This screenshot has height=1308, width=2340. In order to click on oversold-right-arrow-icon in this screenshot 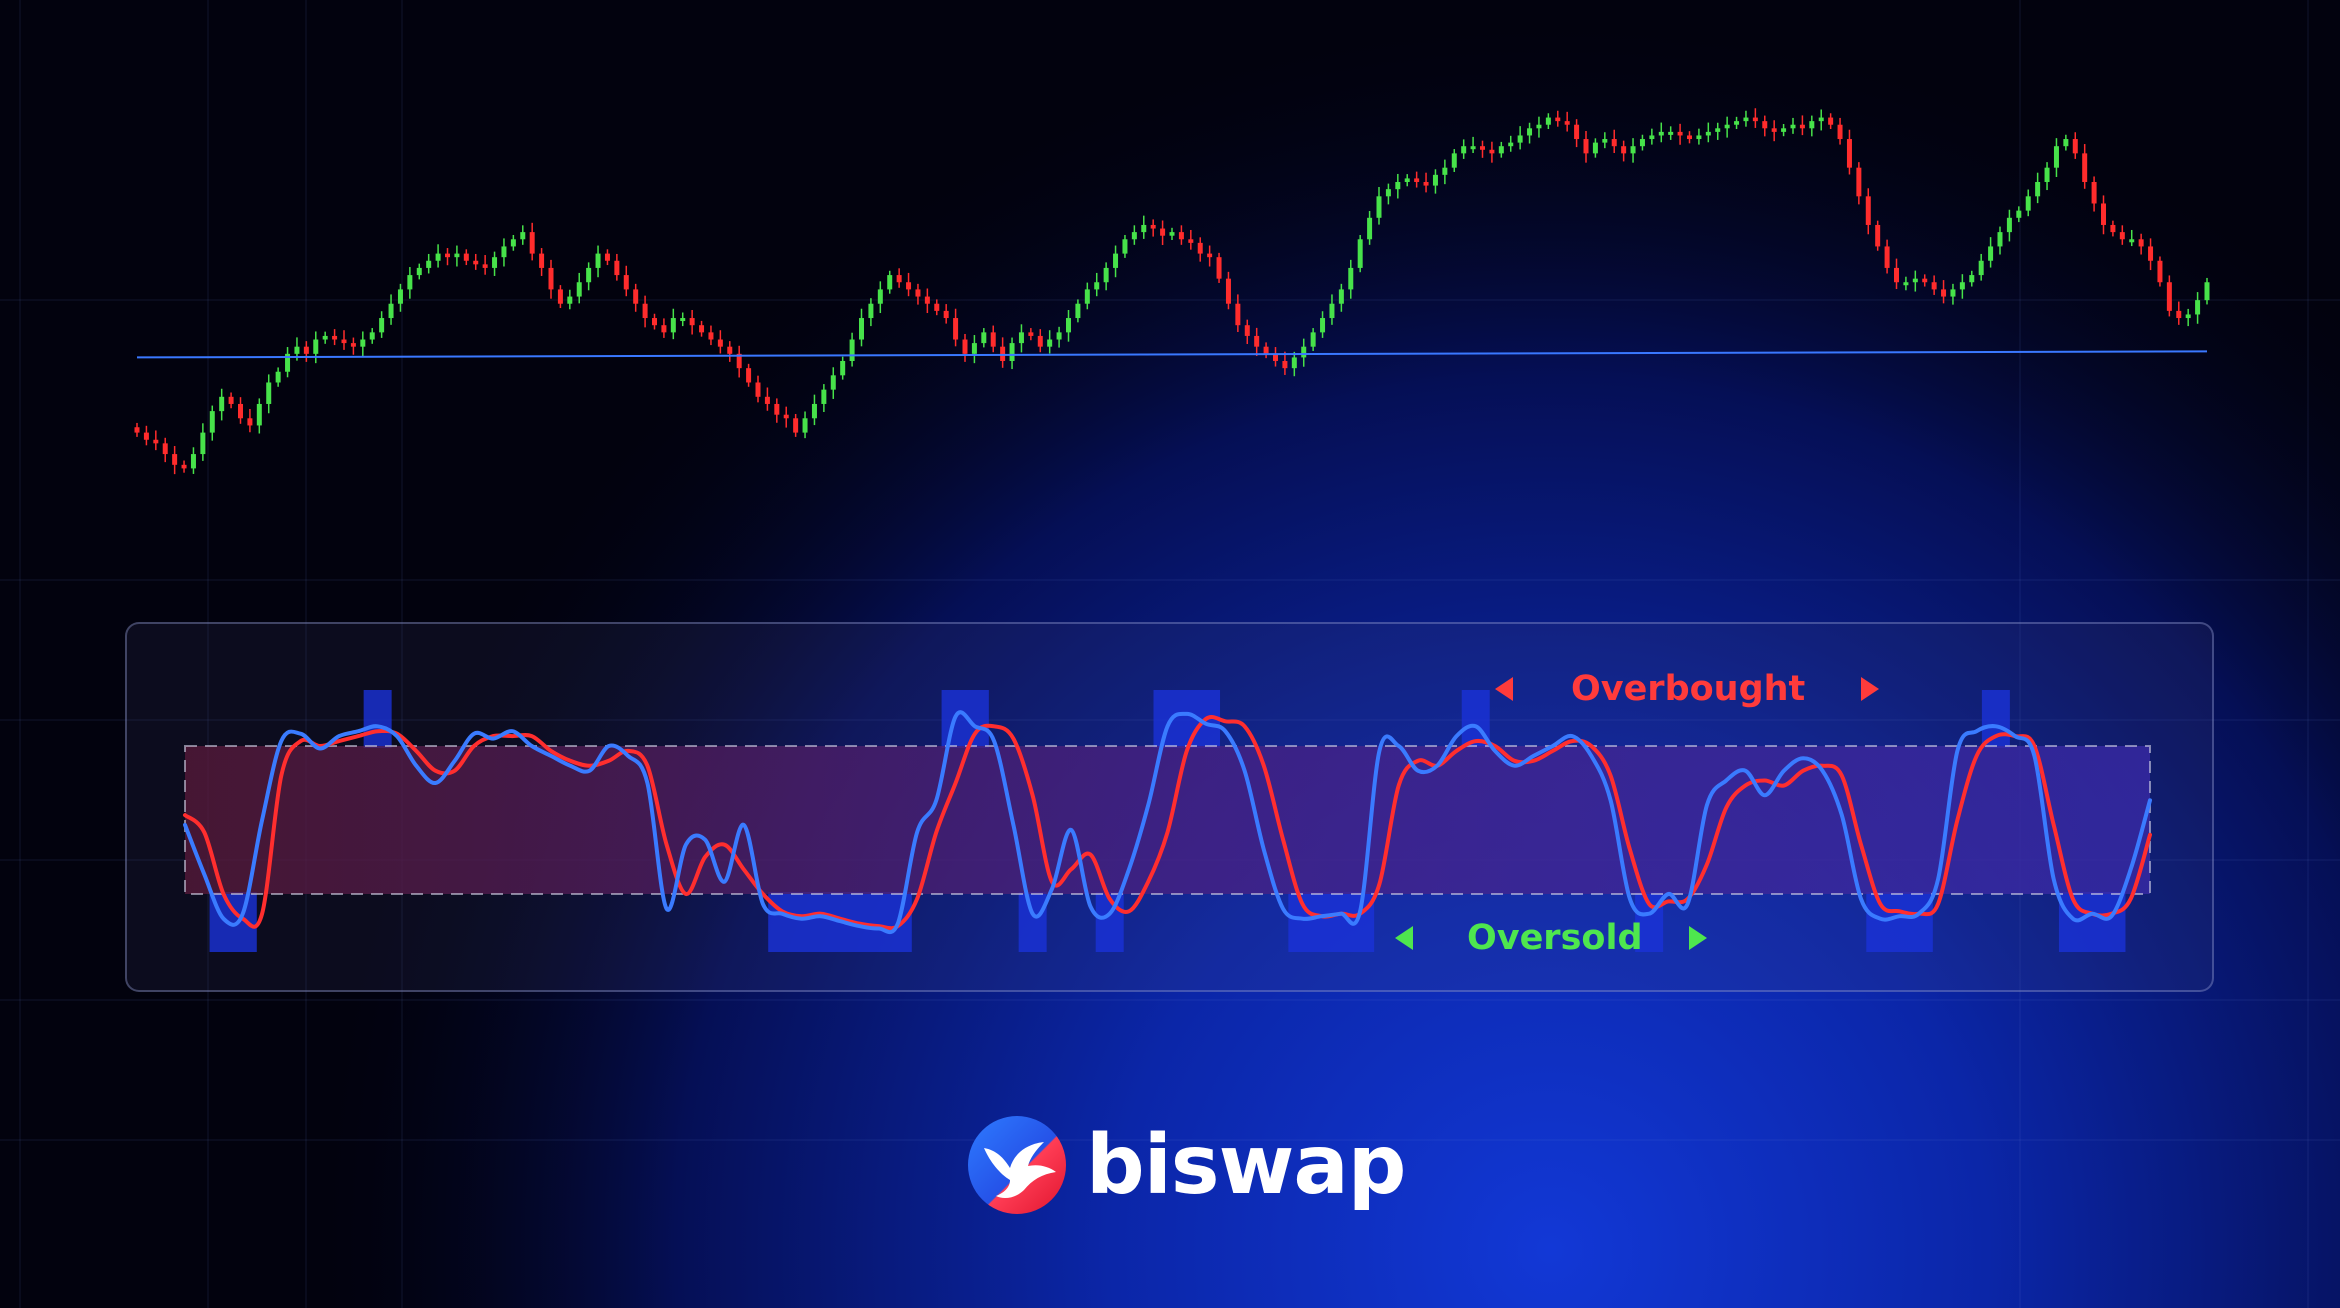, I will do `click(1698, 938)`.